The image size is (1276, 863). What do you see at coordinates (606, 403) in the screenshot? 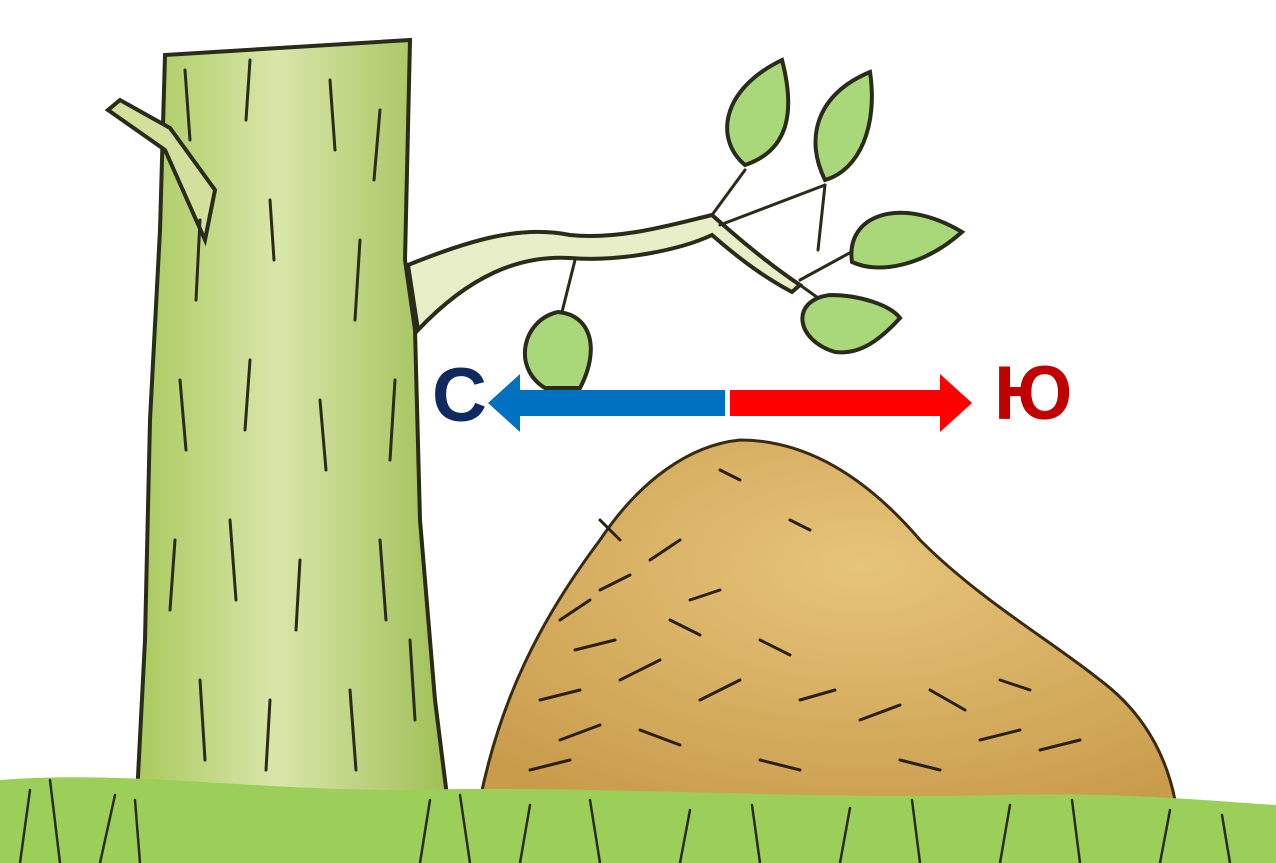
I see `north-arrow` at bounding box center [606, 403].